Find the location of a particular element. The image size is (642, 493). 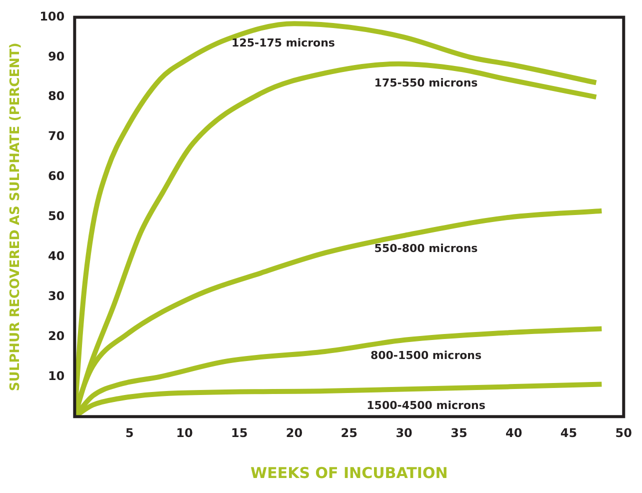

x-tick-label: 25 is located at coordinates (349, 433).